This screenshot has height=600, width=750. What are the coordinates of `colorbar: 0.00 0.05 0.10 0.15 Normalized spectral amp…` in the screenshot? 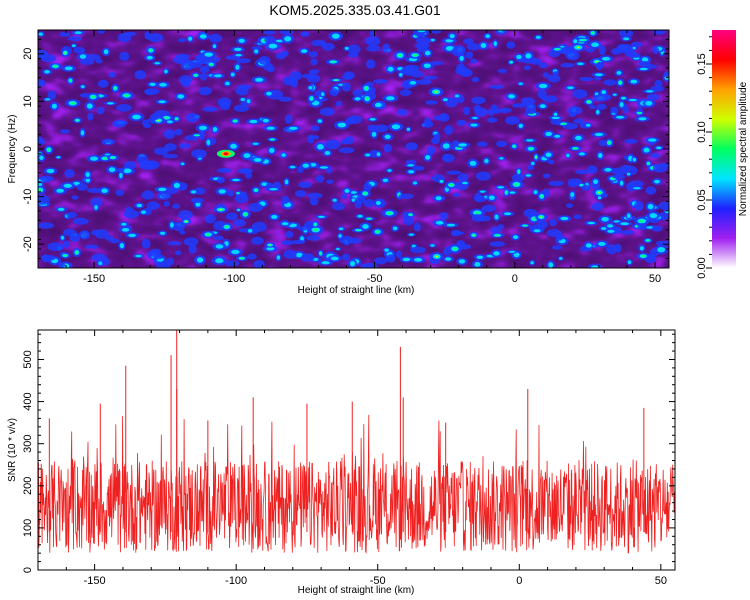 It's located at (722, 154).